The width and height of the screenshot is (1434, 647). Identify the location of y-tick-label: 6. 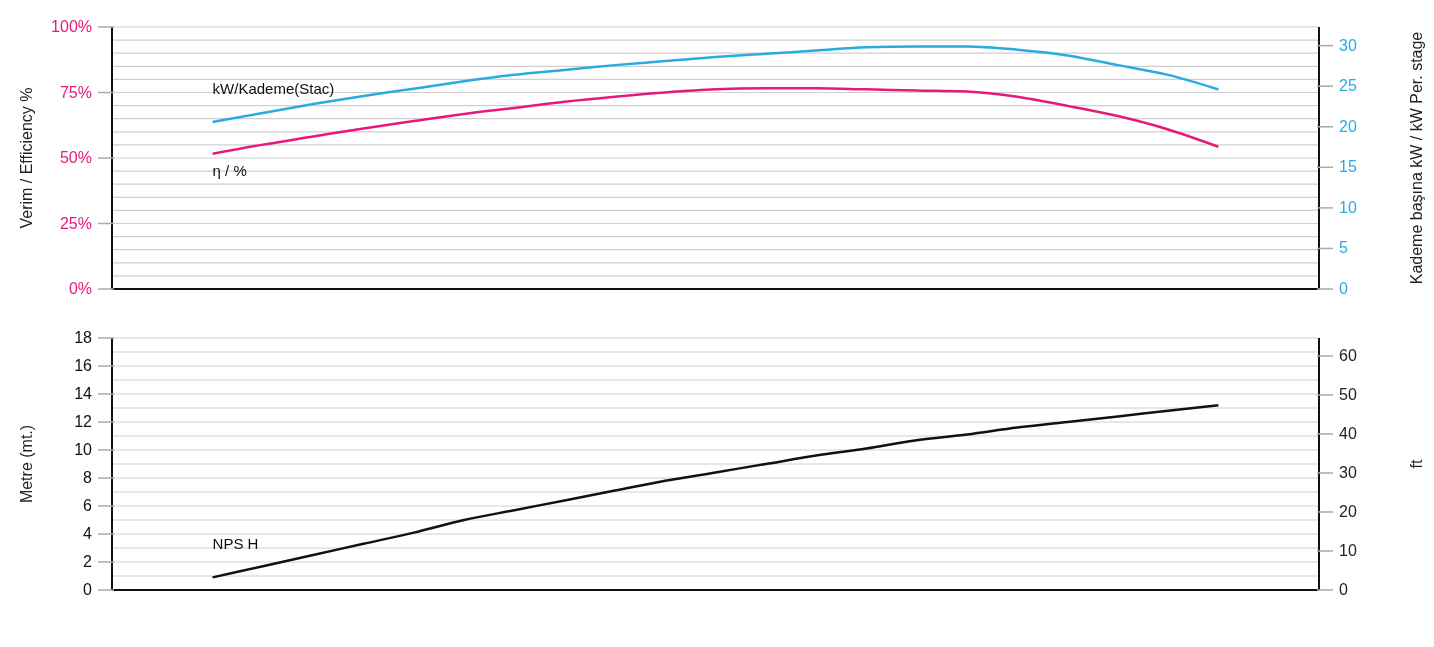
(88, 505).